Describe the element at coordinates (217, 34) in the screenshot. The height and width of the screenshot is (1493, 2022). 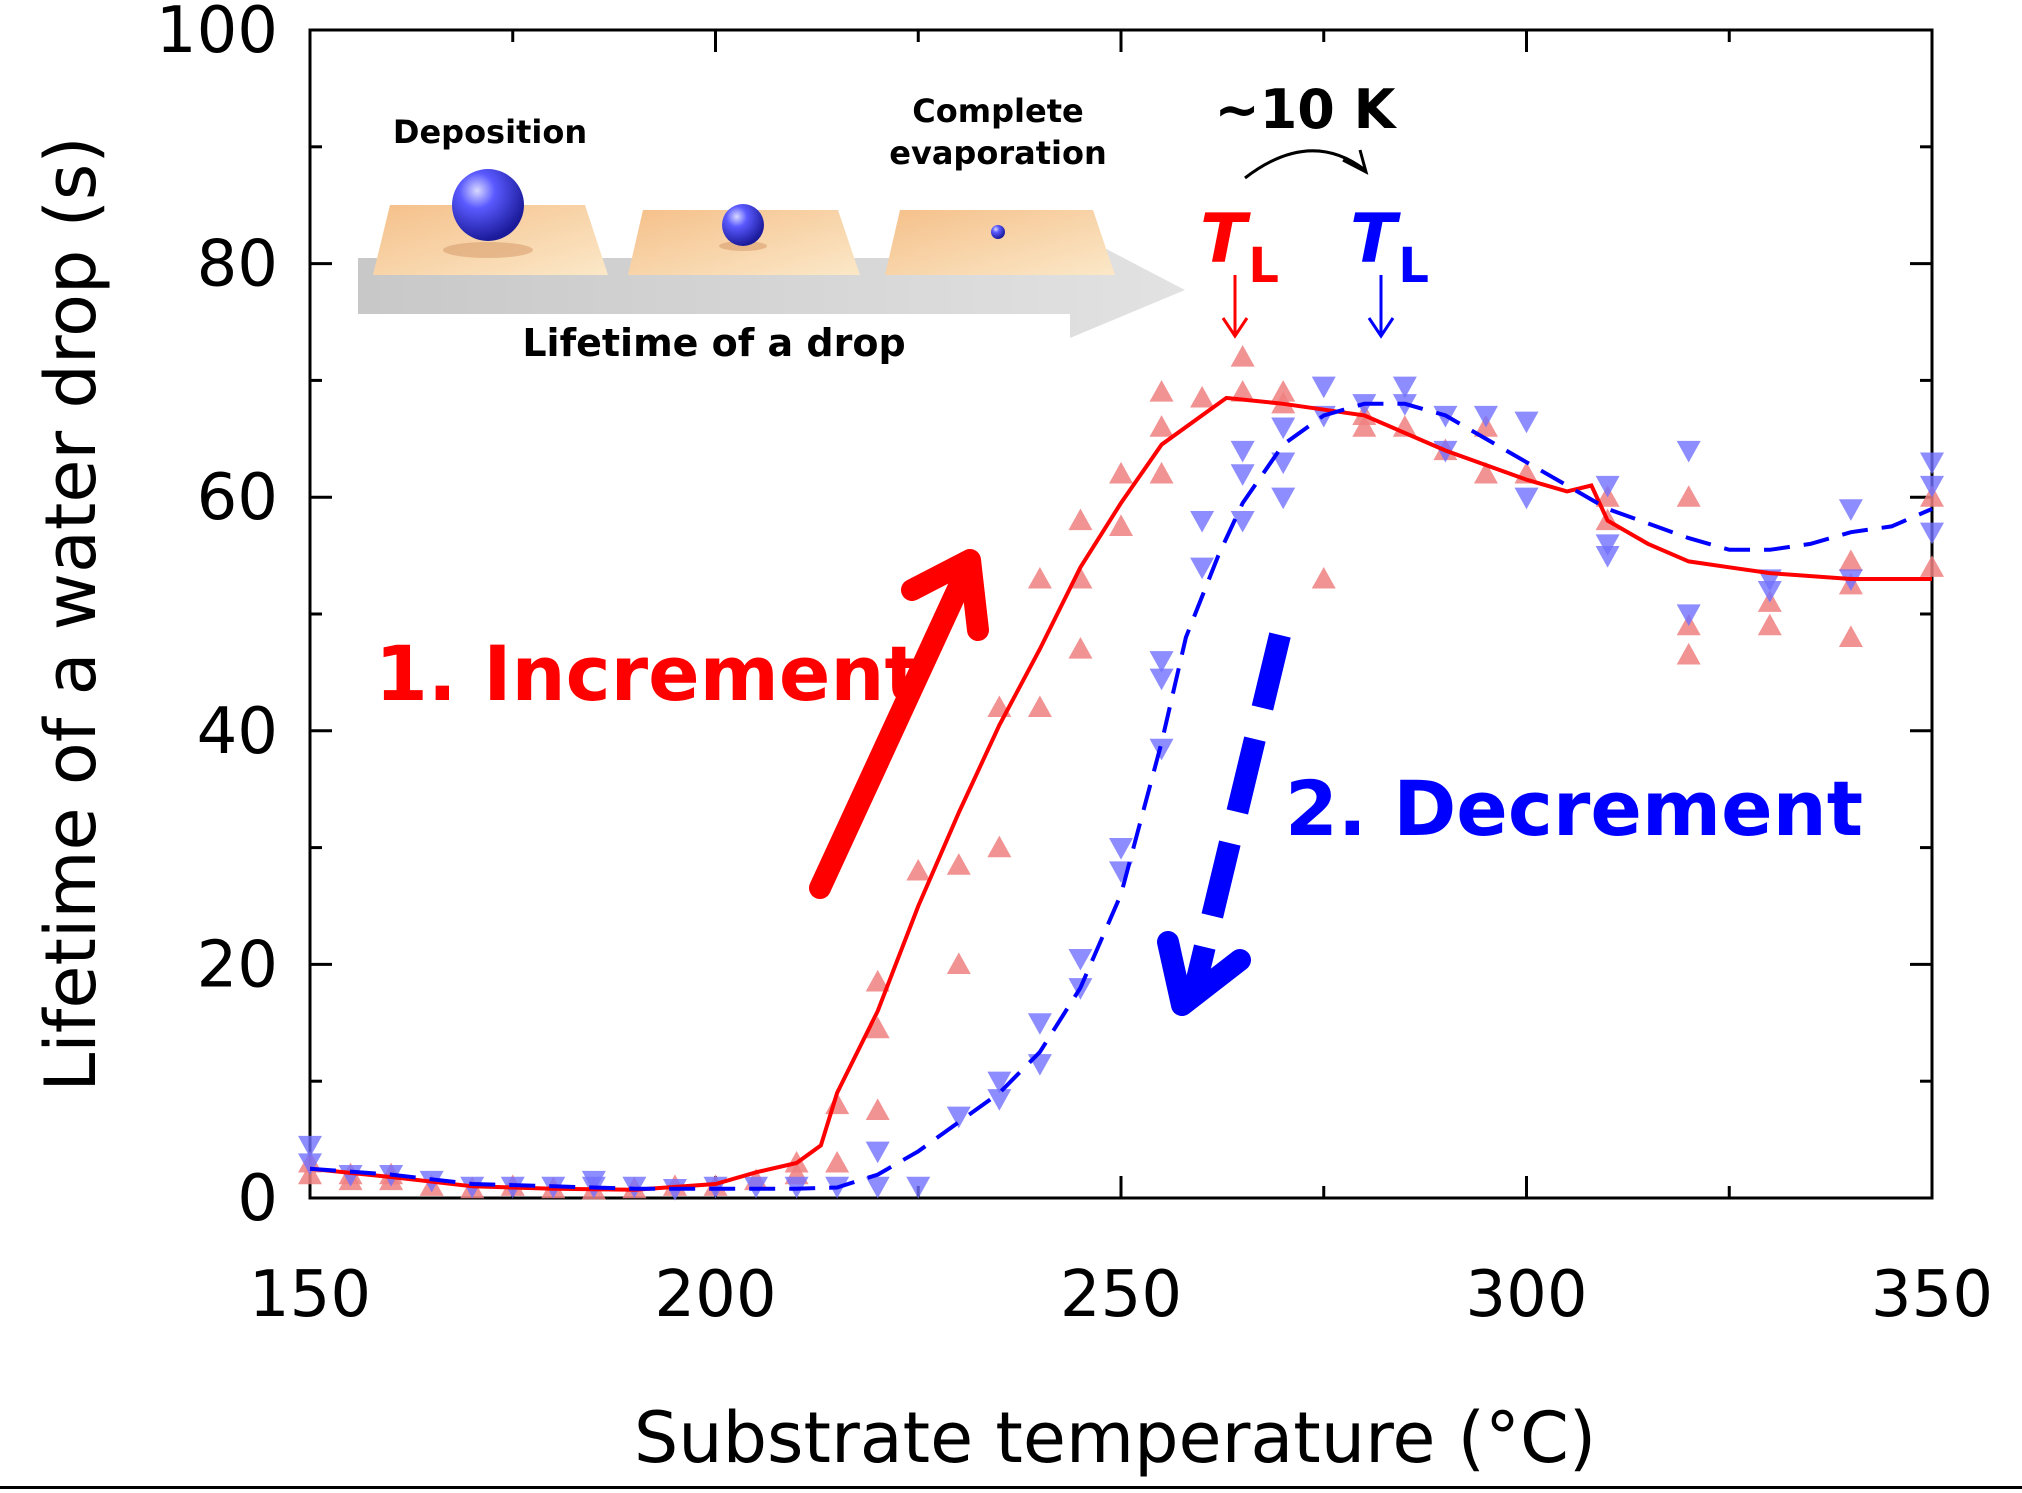
I see `y-tick-label: 100` at that location.